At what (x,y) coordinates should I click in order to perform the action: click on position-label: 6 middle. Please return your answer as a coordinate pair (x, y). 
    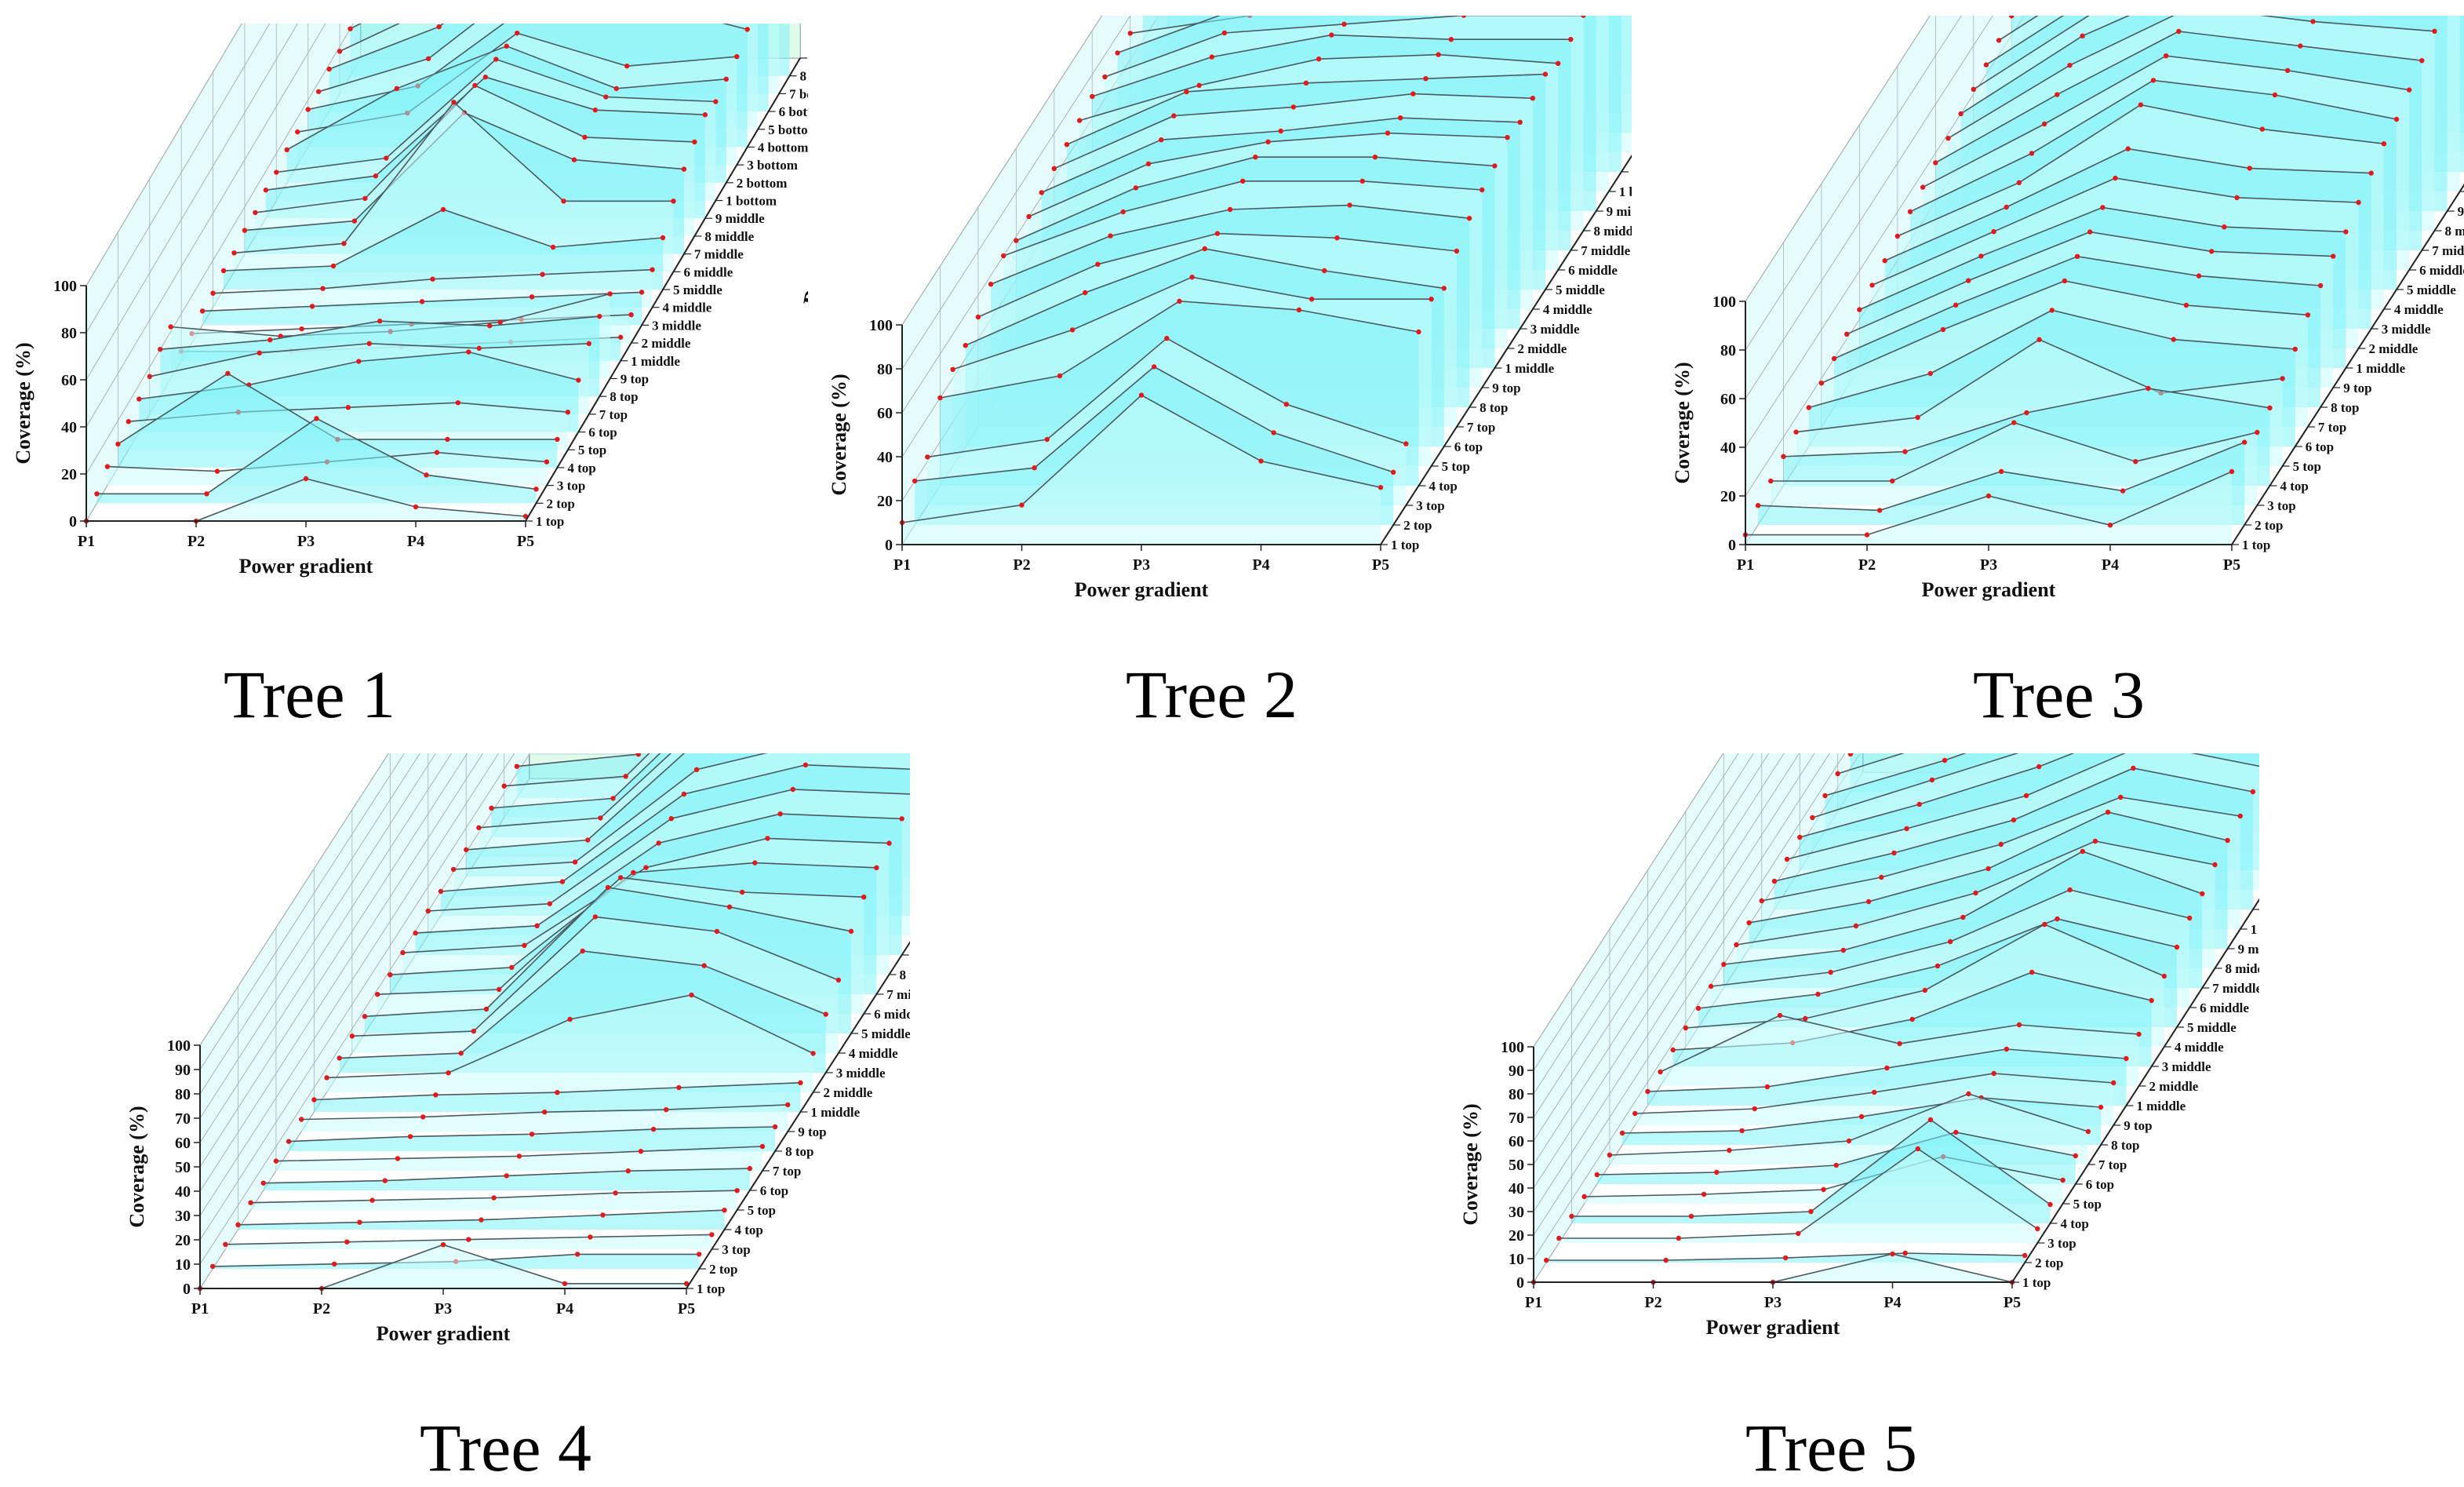
    Looking at the image, I should click on (892, 1014).